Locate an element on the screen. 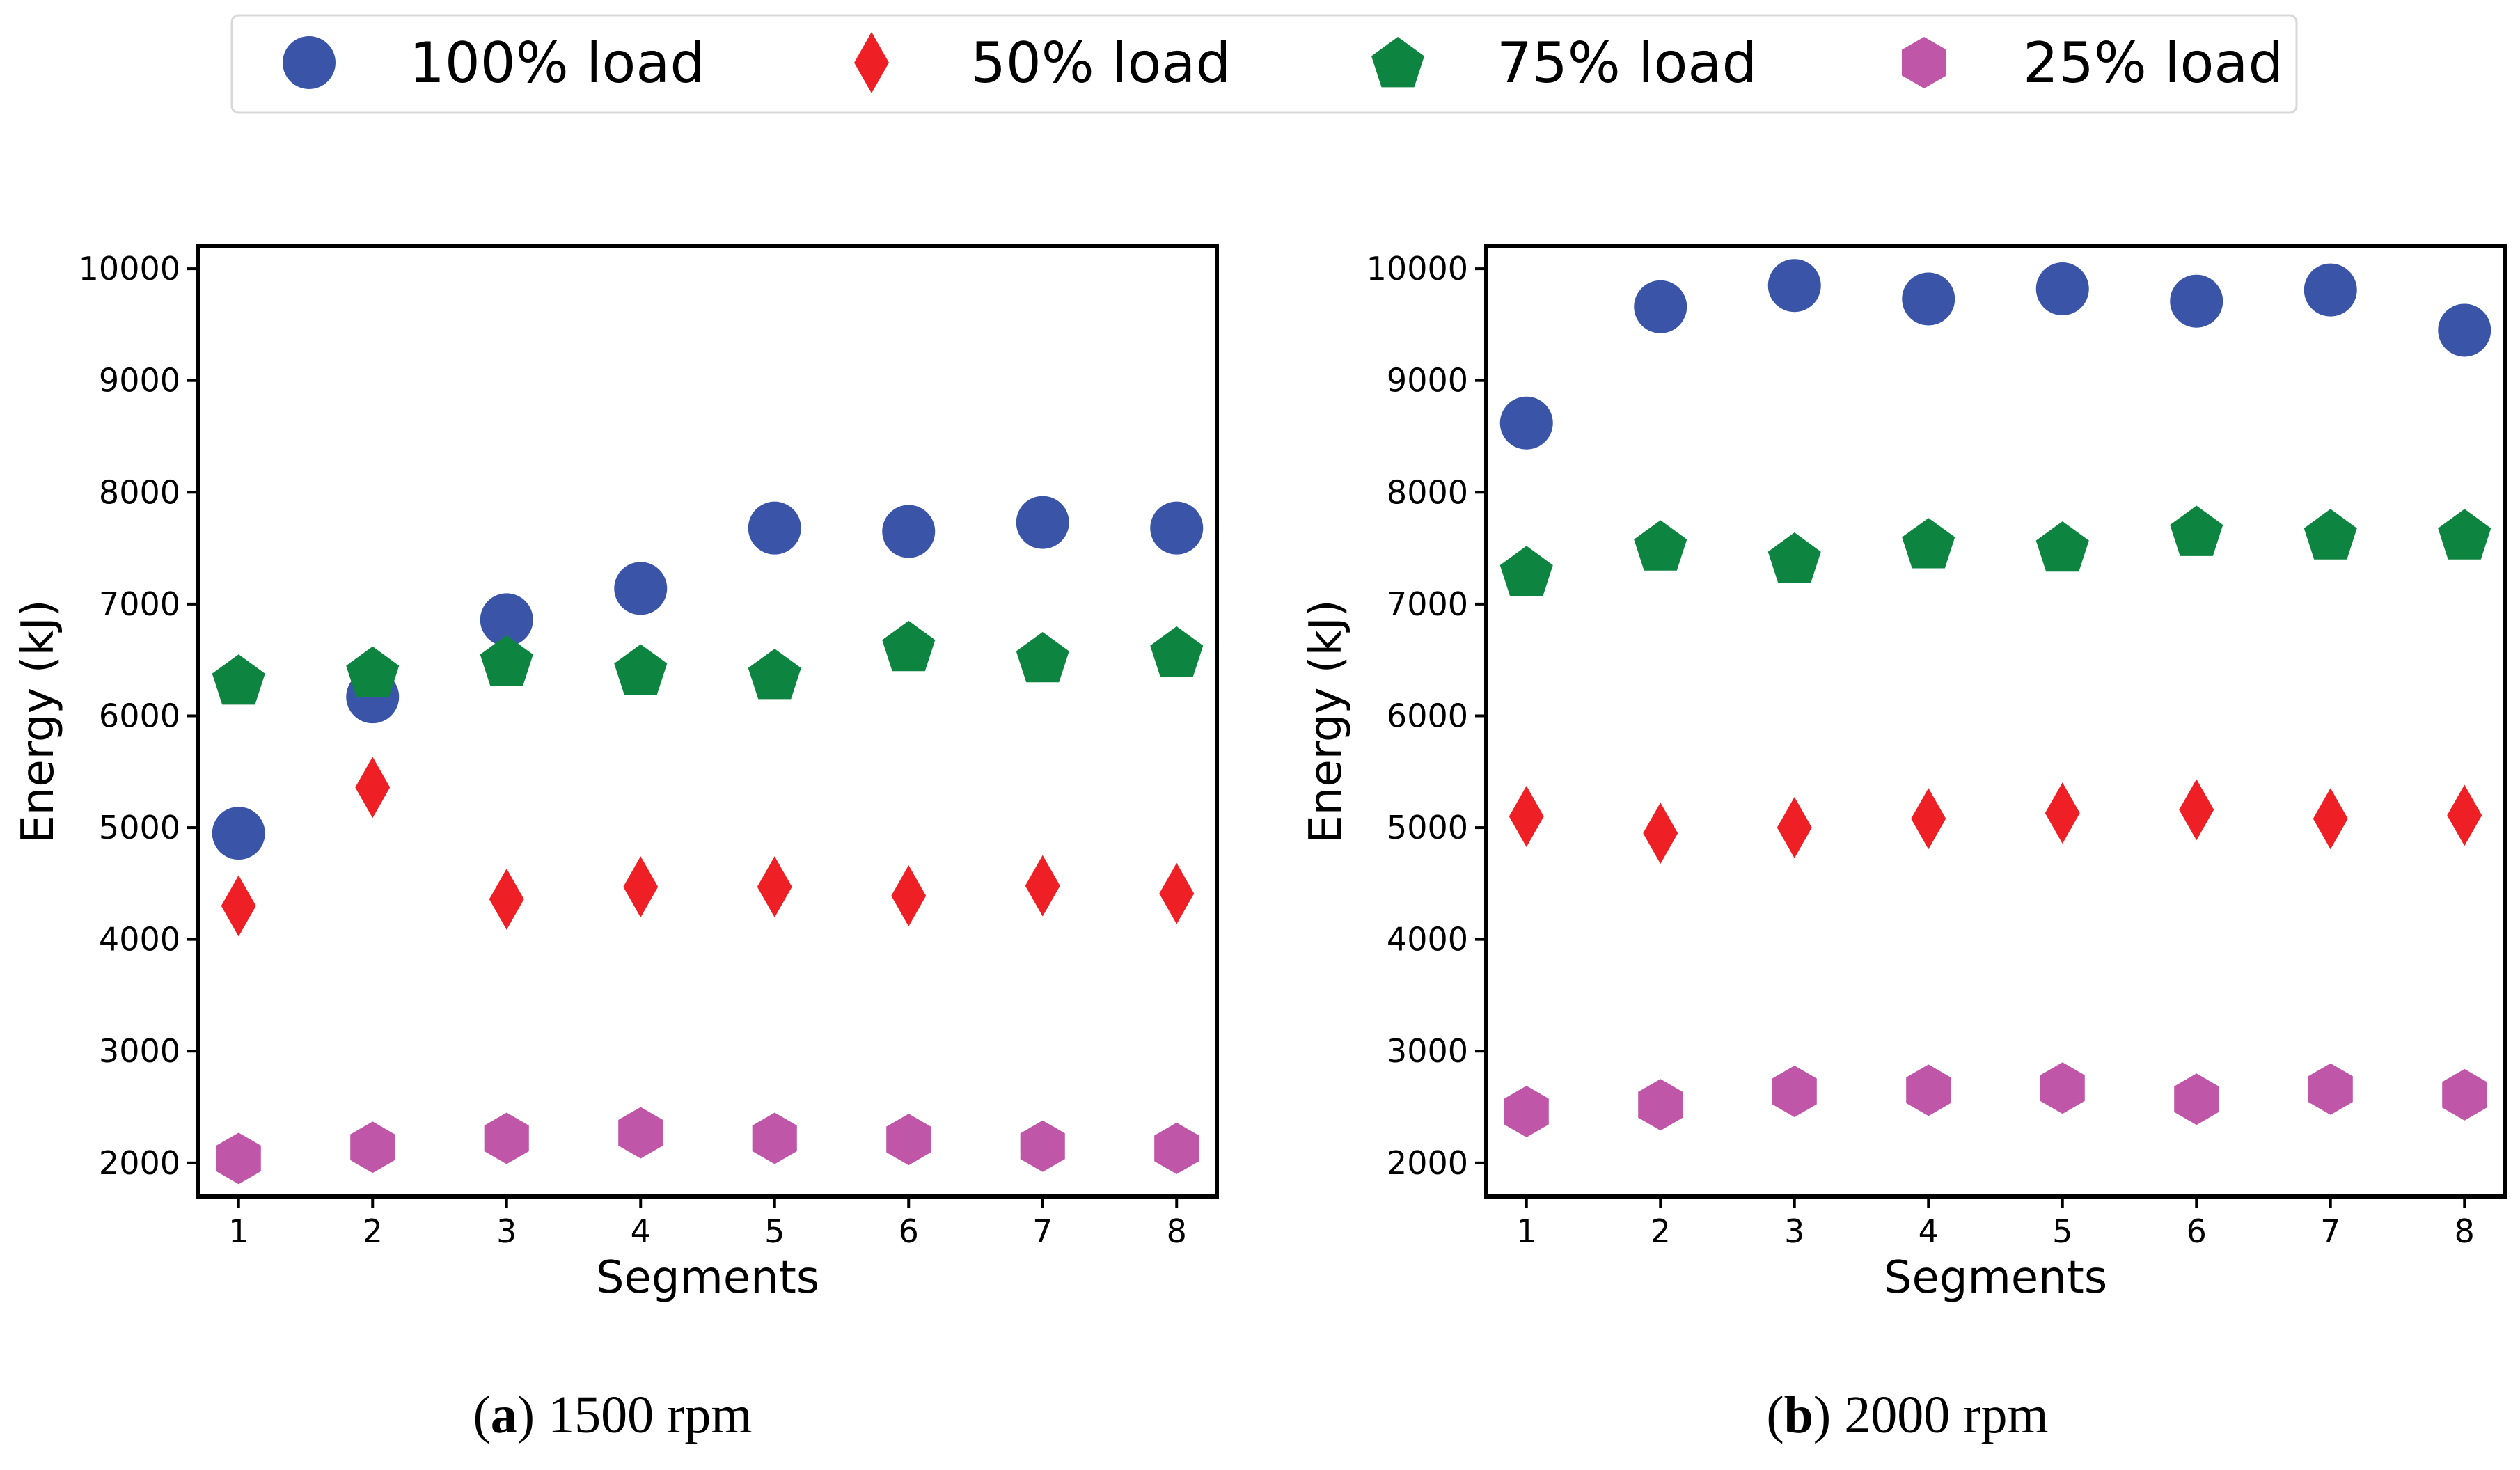 Image resolution: width=2520 pixels, height=1470 pixels. caption-b: (b) 2000 rpm is located at coordinates (1907, 1415).